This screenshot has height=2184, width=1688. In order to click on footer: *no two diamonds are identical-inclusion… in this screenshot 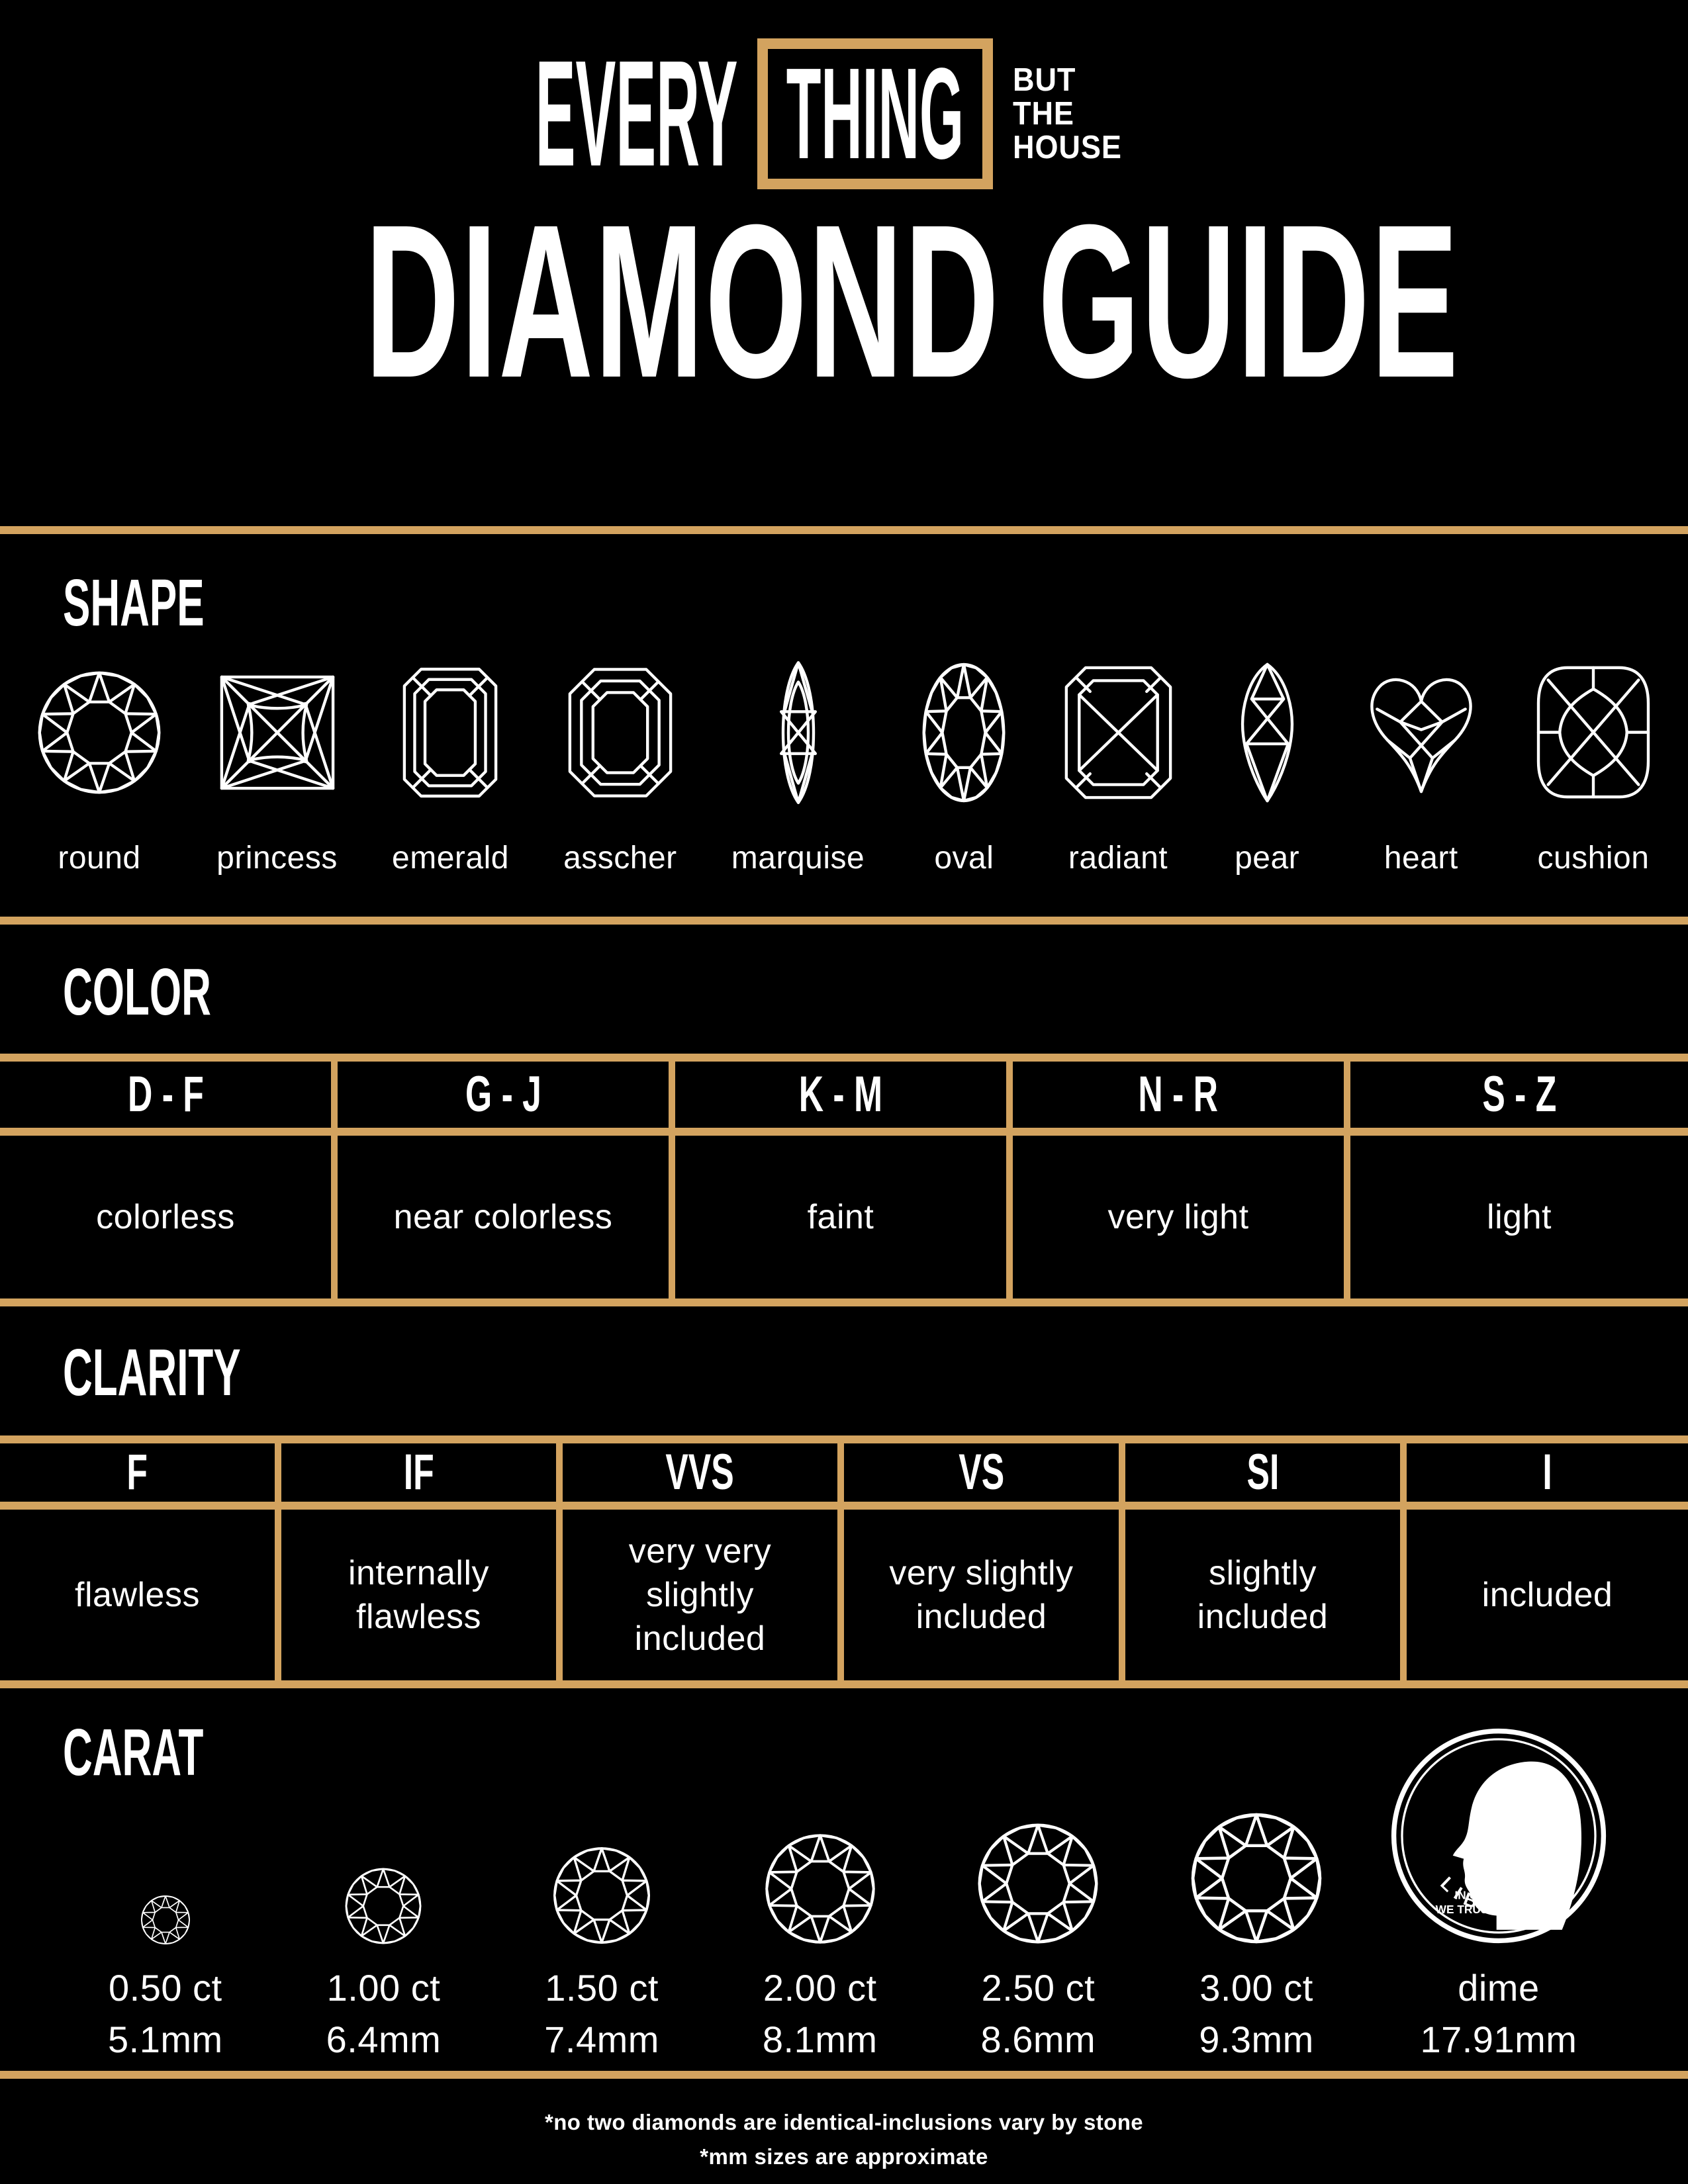, I will do `click(844, 2126)`.